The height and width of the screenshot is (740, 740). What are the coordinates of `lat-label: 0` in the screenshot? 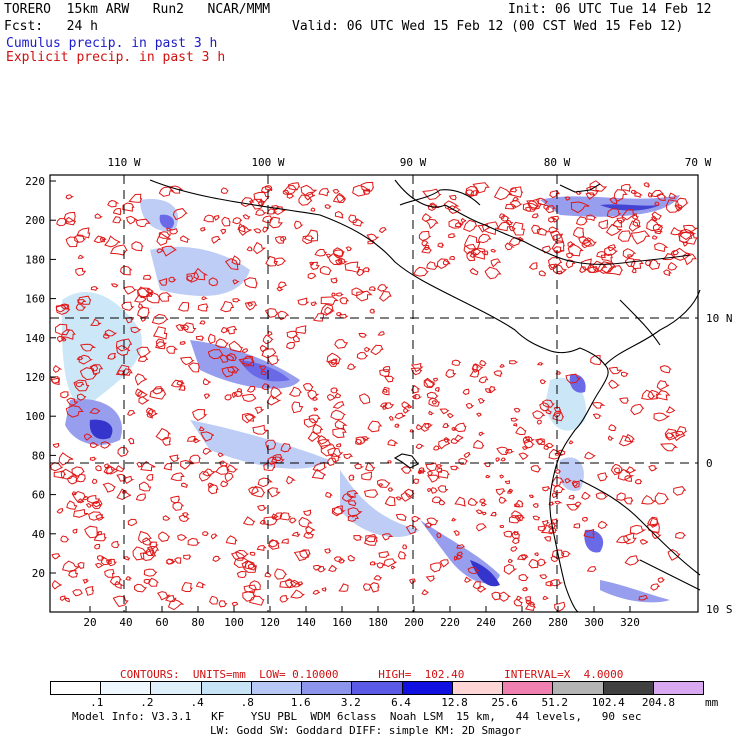 It's located at (709, 463).